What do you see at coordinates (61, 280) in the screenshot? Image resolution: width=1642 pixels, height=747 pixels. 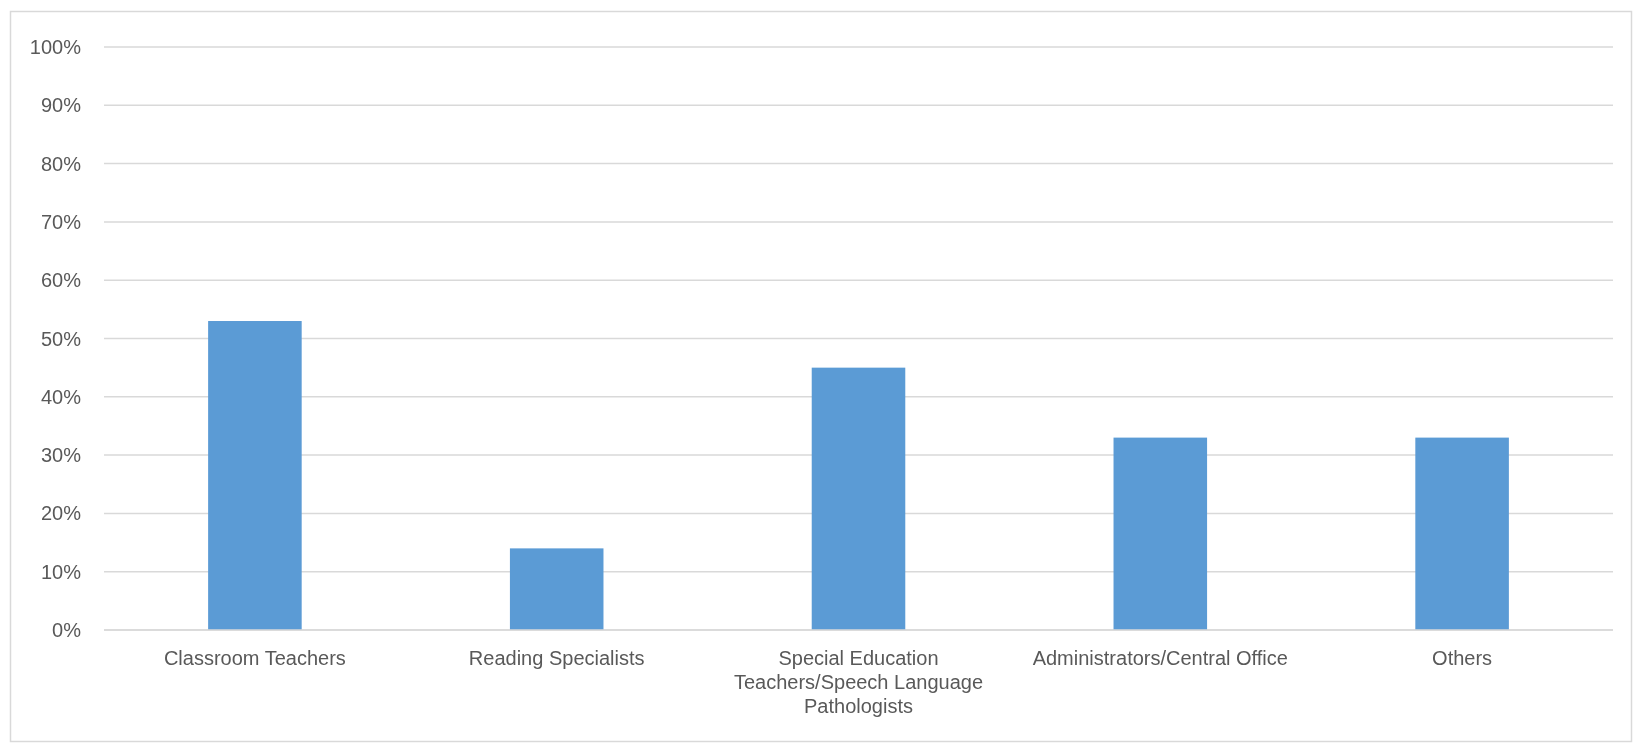 I see `y-tick-label: 60%` at bounding box center [61, 280].